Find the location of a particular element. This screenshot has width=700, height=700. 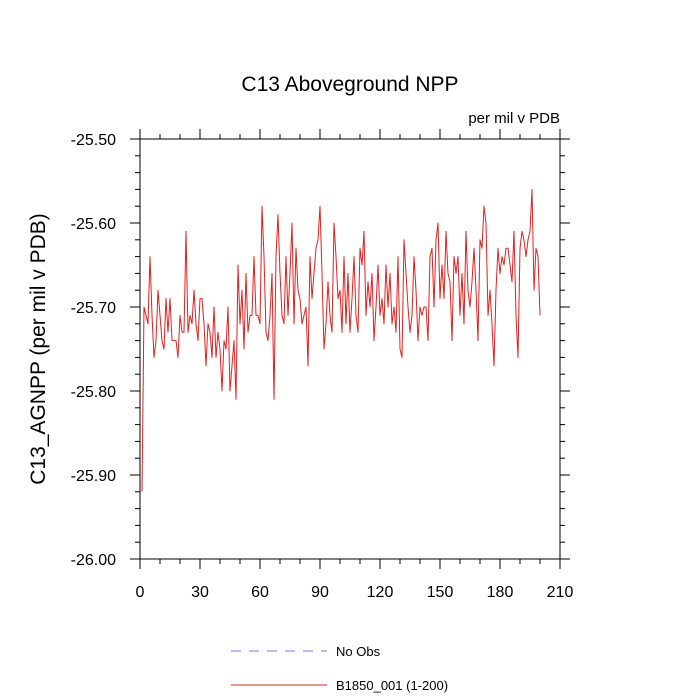

legend-label-no-obs: No Obs is located at coordinates (358, 651).